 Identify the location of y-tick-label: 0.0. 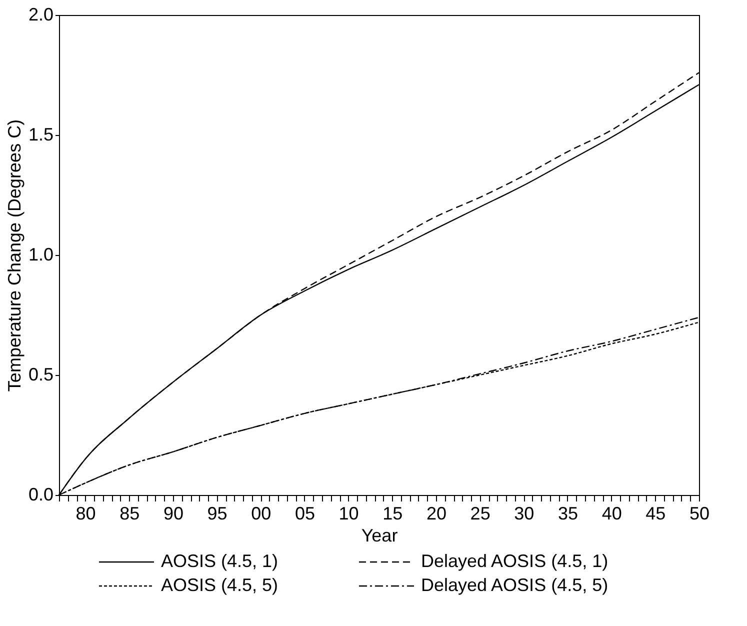
(41, 494).